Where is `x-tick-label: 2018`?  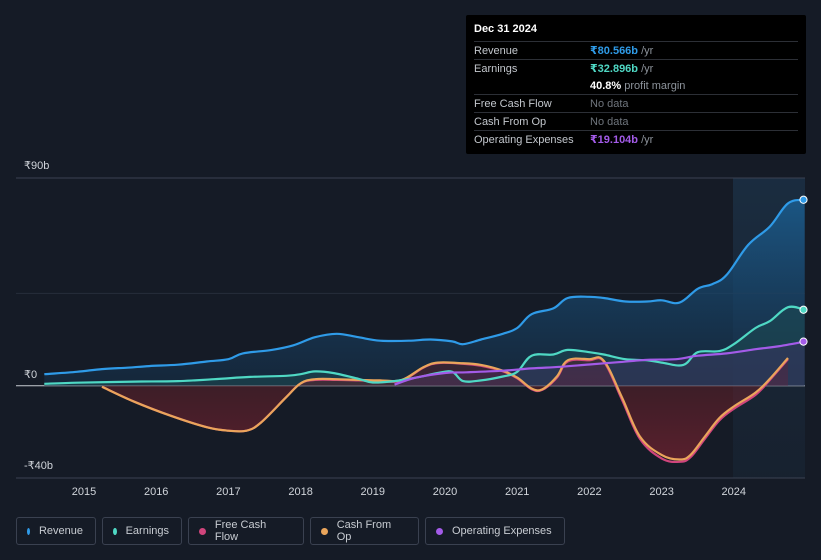
x-tick-label: 2018 is located at coordinates (300, 492).